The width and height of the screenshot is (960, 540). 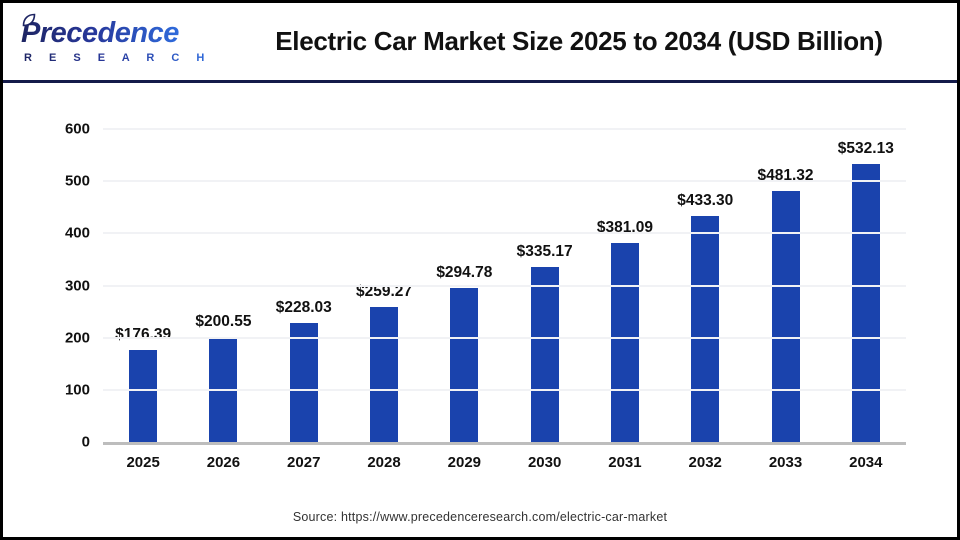 I want to click on header-divider, so click(x=480, y=81).